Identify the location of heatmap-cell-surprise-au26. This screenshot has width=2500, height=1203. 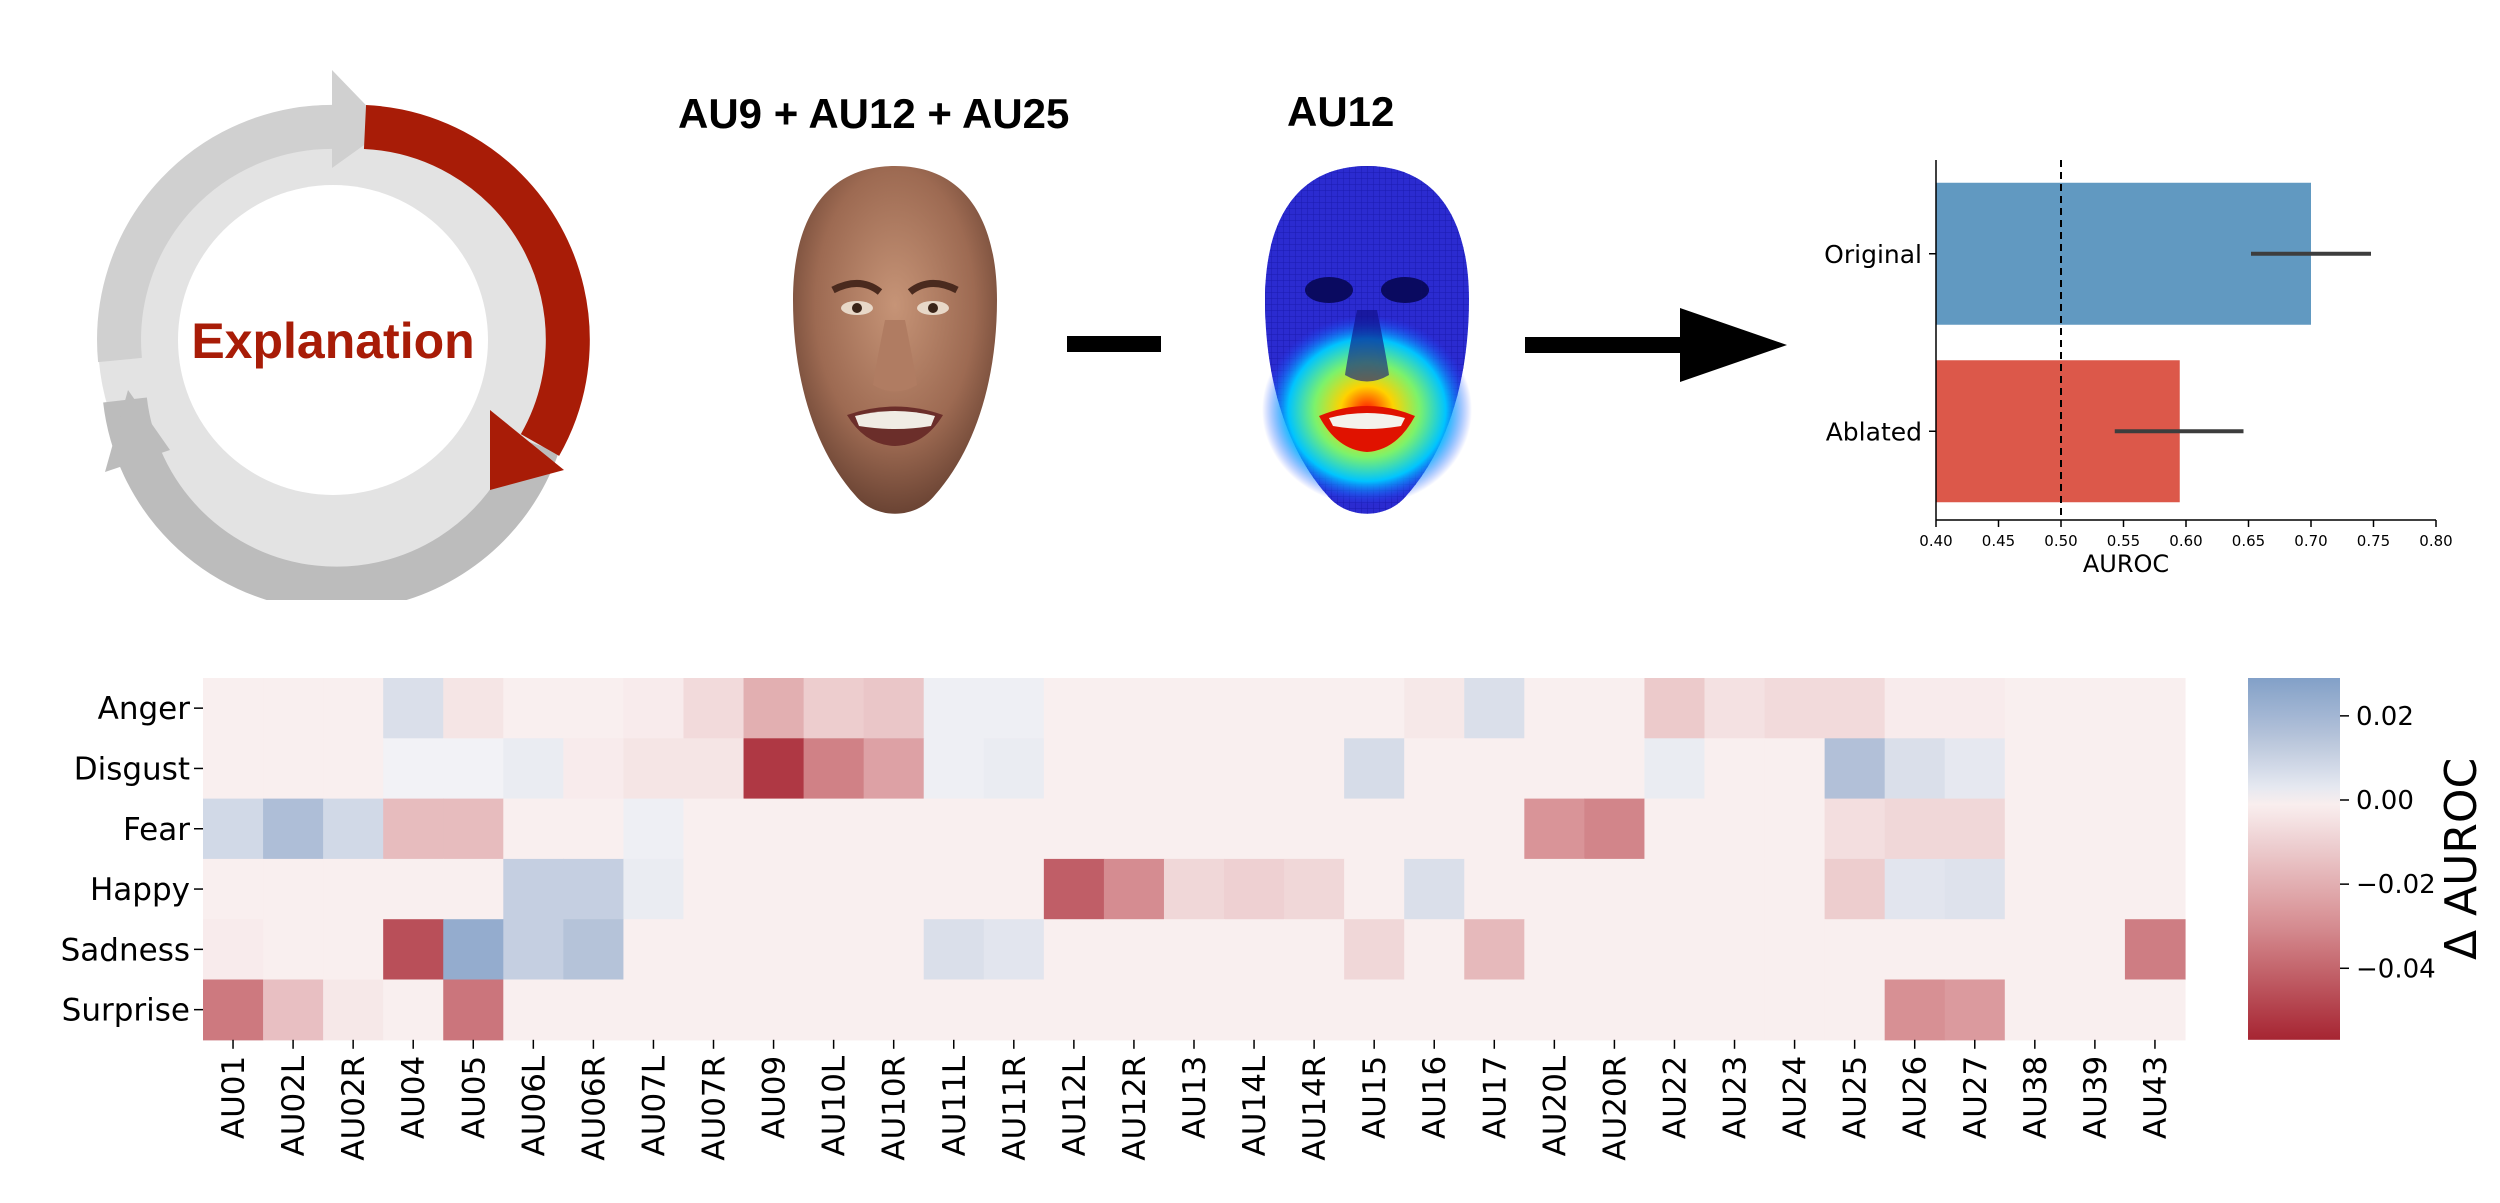
(1915, 1010).